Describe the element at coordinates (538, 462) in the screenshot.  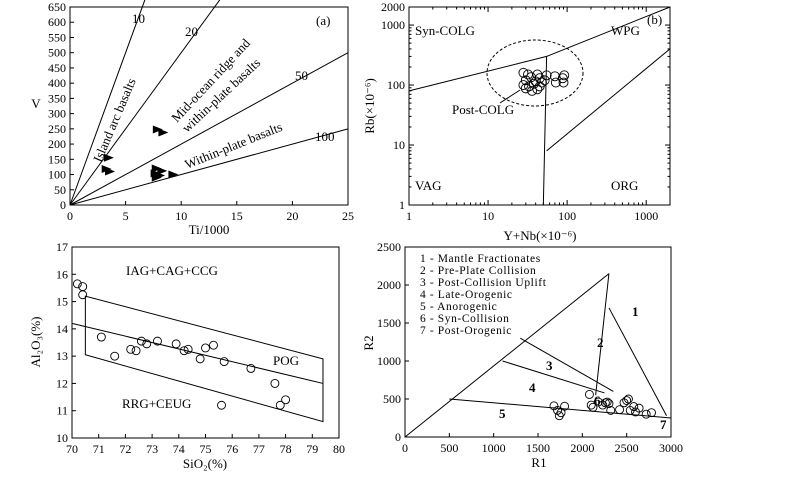
I see `panel-d-xlabel: R1` at that location.